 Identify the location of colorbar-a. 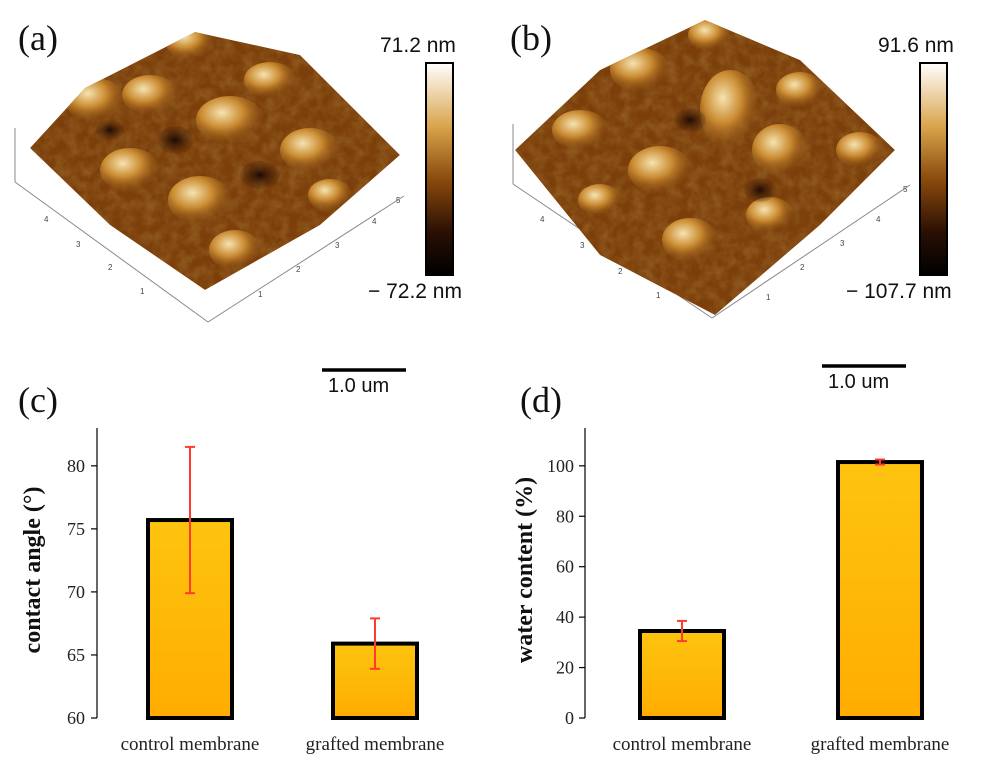
(439, 169).